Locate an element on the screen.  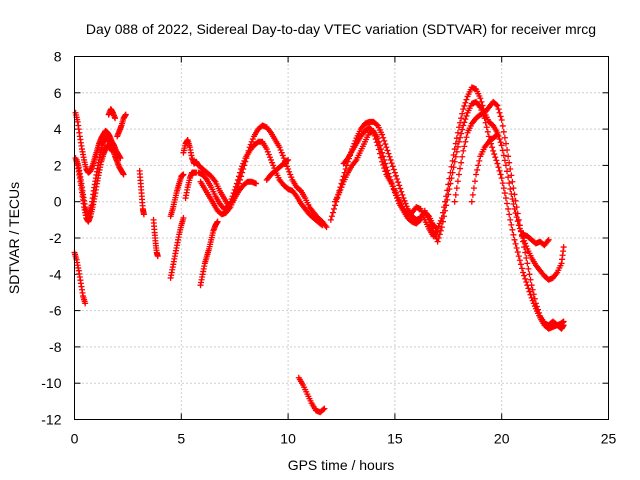
data-series-s15 is located at coordinates (228, 198).